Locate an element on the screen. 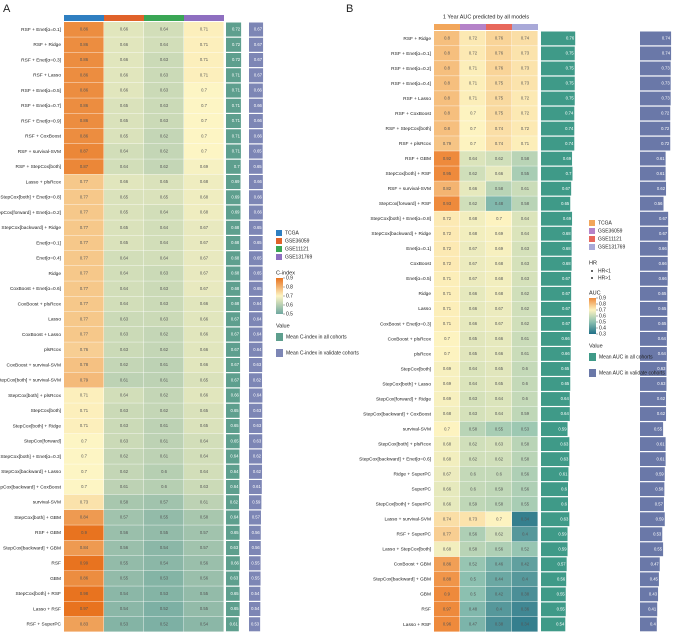  cell-value: 0.77 is located at coordinates (84, 196).